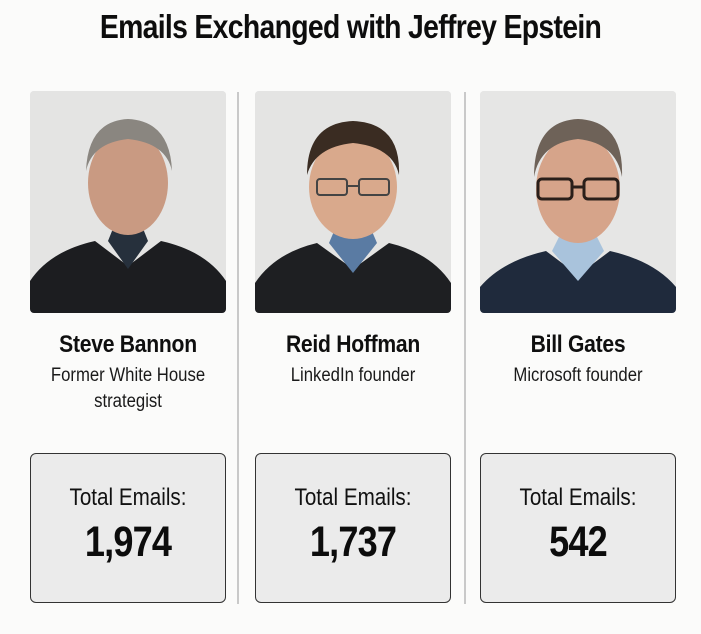  Describe the element at coordinates (353, 344) in the screenshot. I see `person-name: Reid Hoffman` at that location.